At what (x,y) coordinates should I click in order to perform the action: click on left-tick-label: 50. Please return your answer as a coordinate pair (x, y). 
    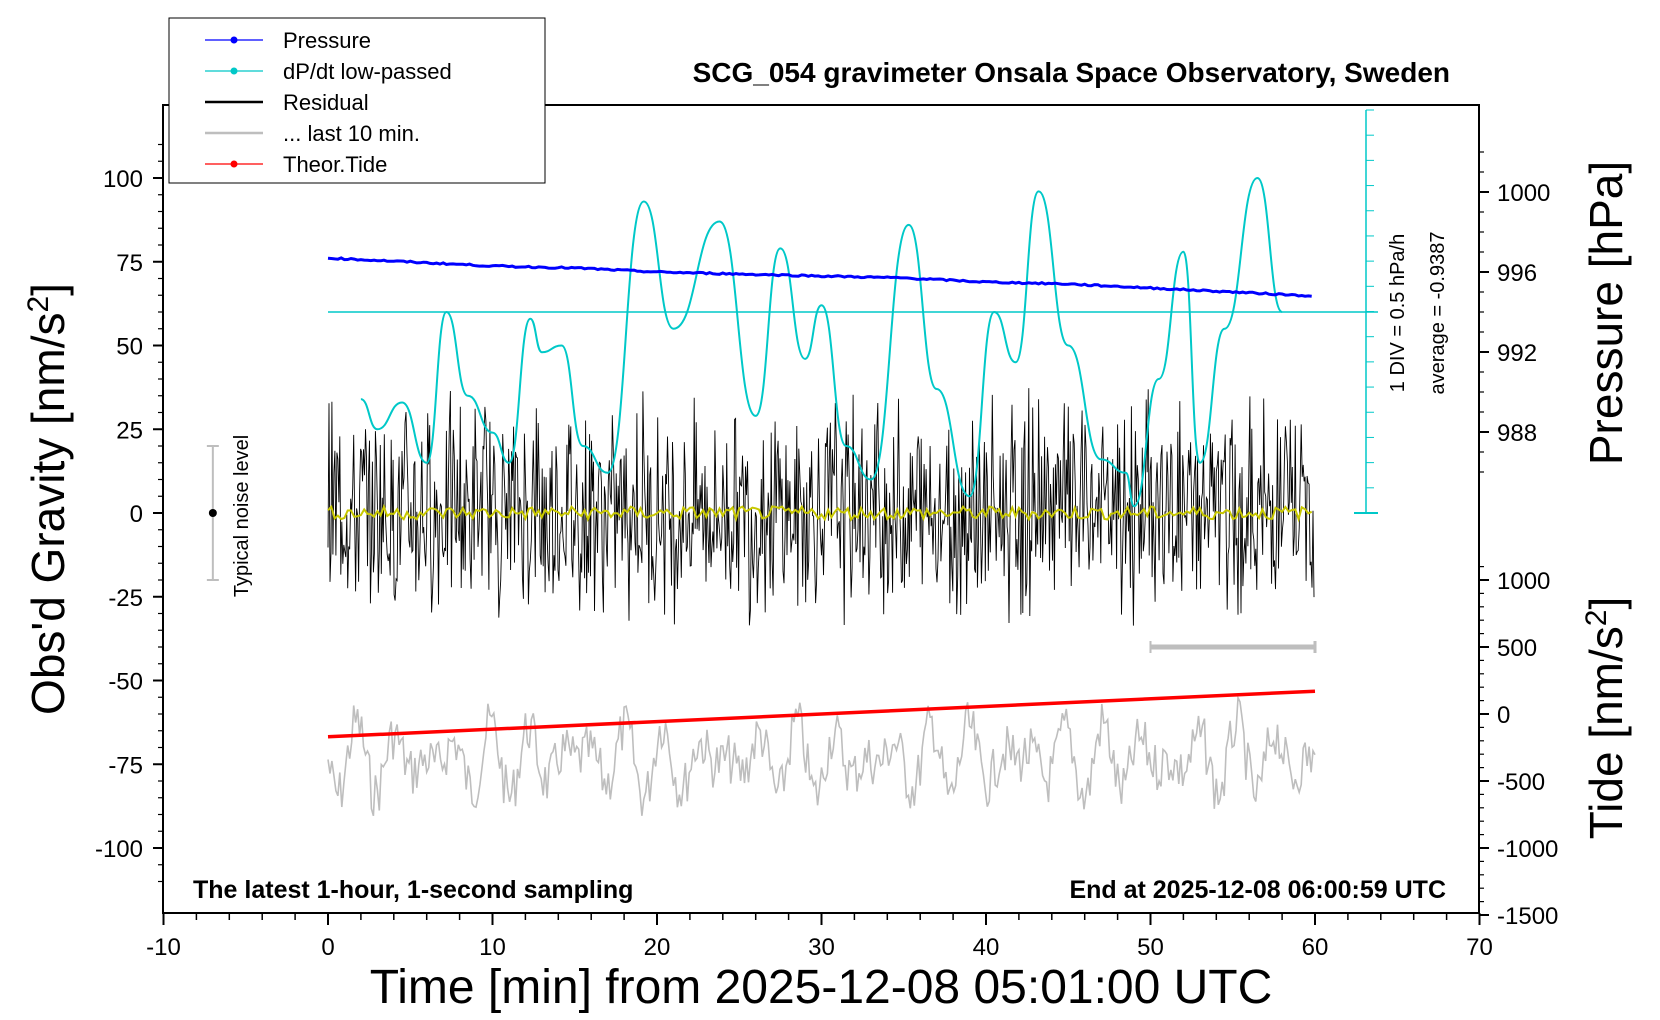
    Looking at the image, I should click on (129, 347).